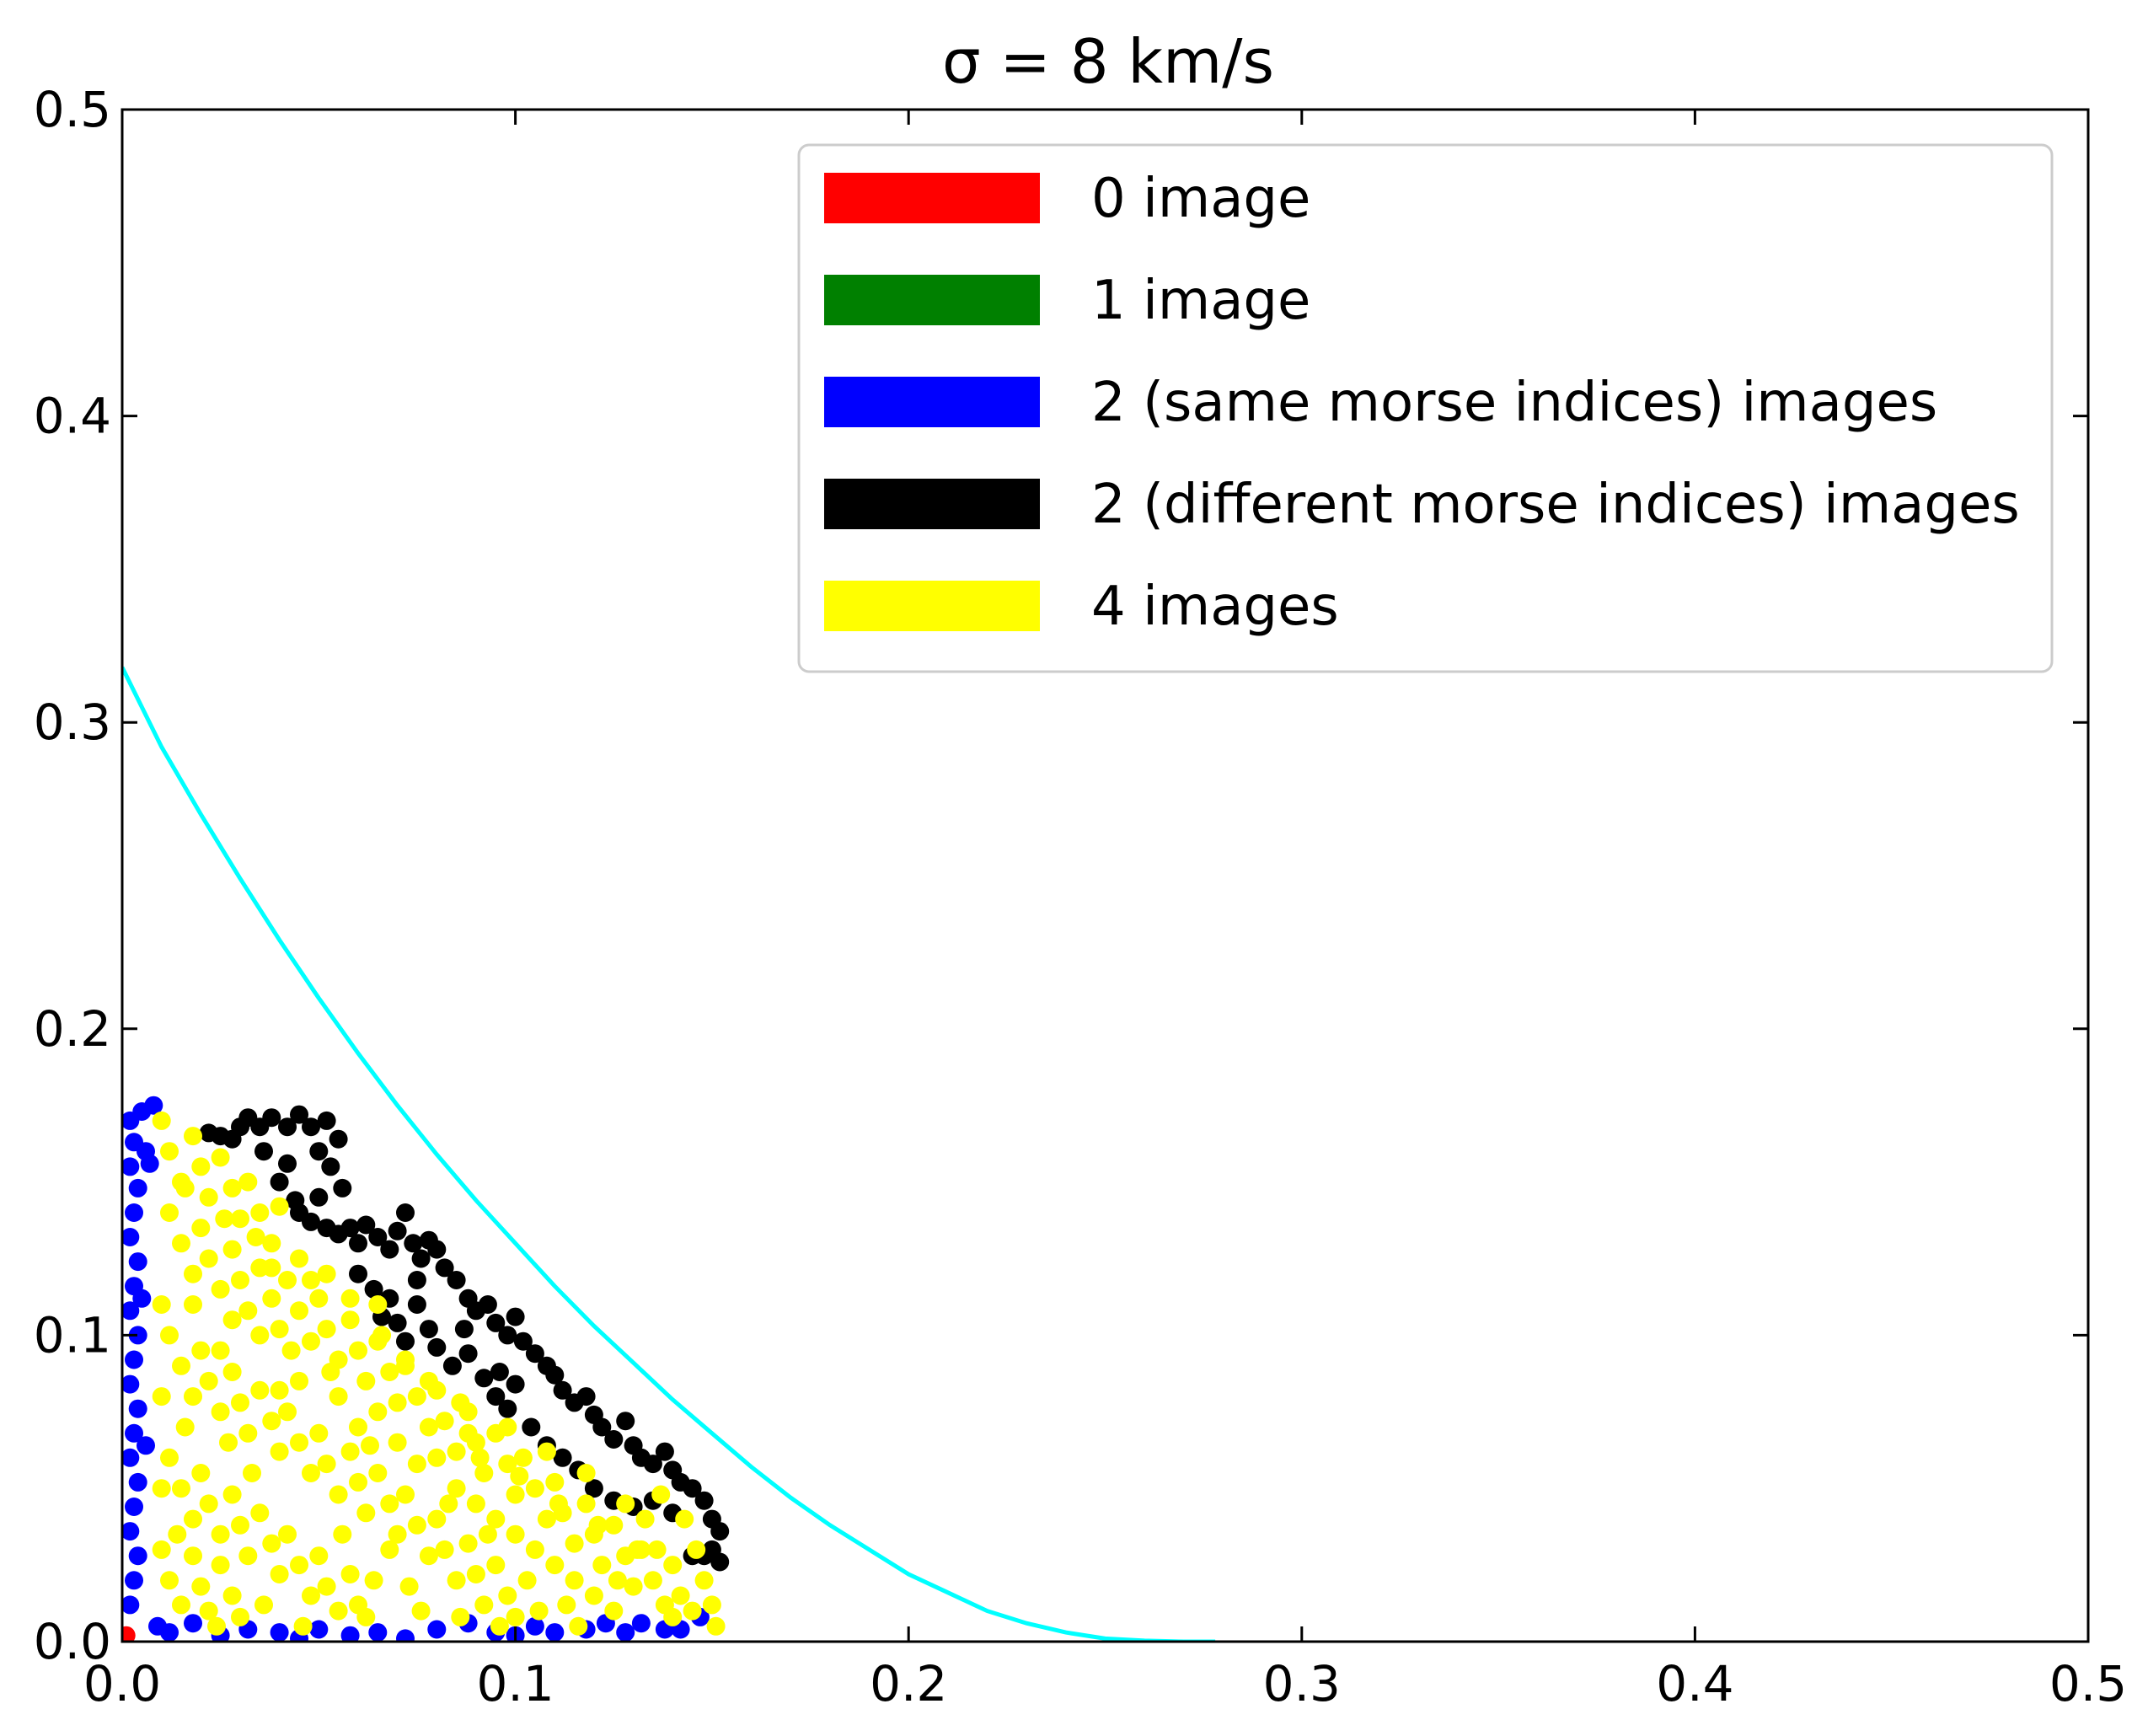 The width and height of the screenshot is (2148, 1736). I want to click on legend-label: 4 images, so click(1215, 607).